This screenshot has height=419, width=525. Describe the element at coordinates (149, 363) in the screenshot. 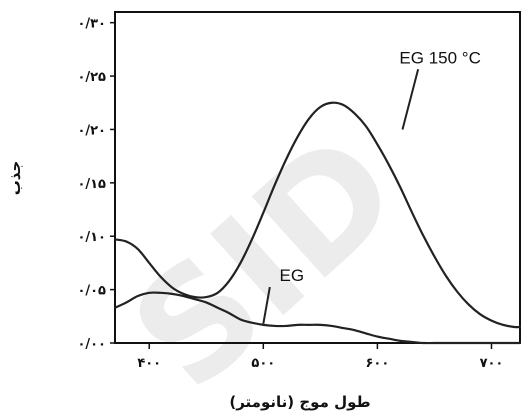

I see `x-tick-label: ۴۰۰` at that location.